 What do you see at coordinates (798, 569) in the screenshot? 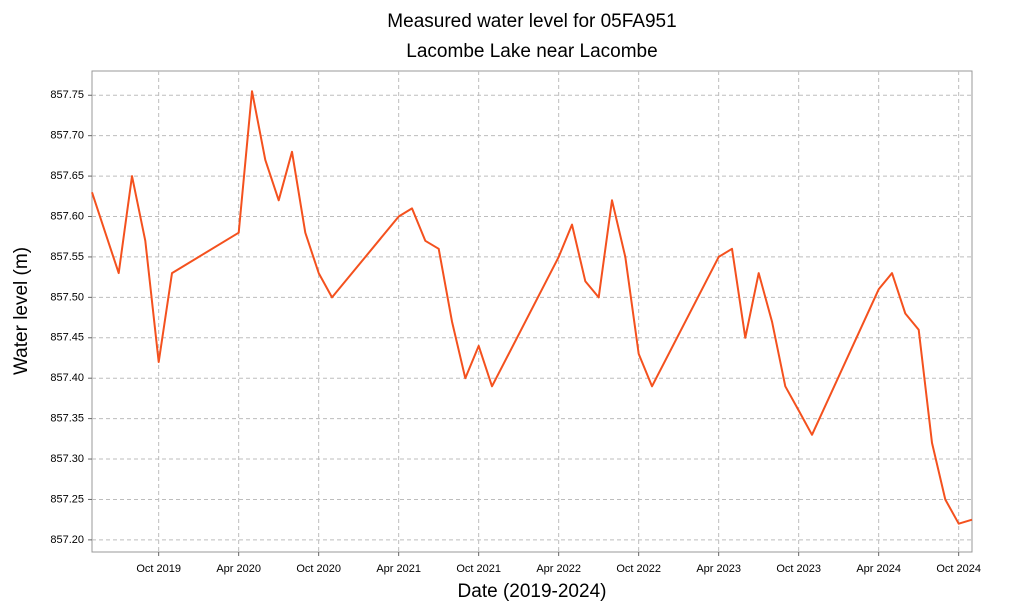
I see `x-tick-label: Oct 2023` at bounding box center [798, 569].